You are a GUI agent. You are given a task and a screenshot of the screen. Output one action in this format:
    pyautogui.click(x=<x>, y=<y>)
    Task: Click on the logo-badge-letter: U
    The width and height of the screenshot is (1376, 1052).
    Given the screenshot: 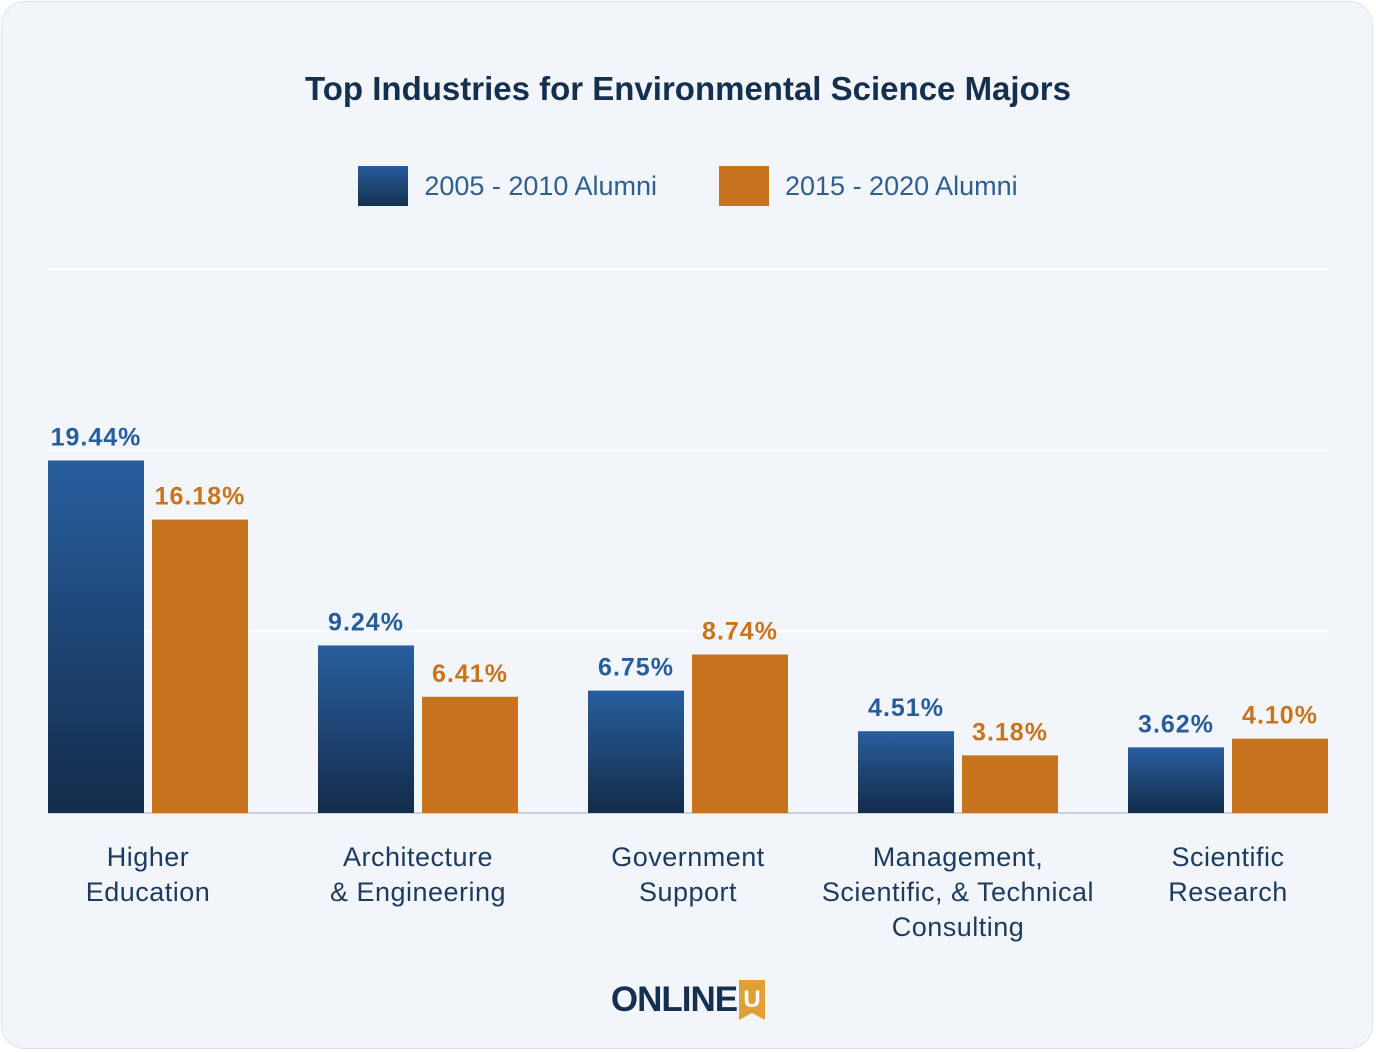 What is the action you would take?
    pyautogui.click(x=751, y=999)
    